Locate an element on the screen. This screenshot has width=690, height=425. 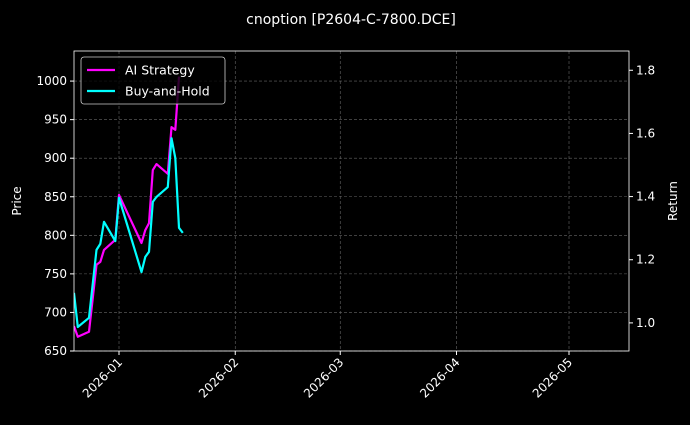
y2-axis-label: Return is located at coordinates (673, 201).